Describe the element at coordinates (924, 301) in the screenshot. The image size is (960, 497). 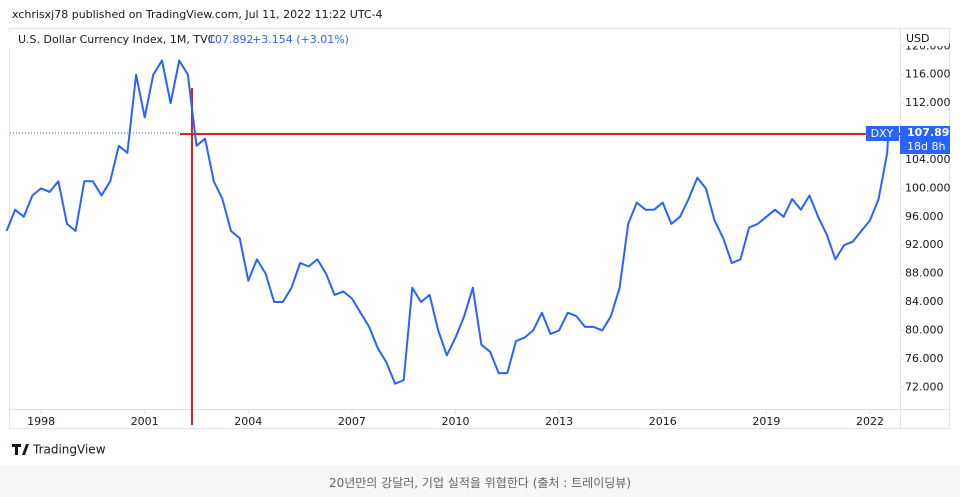
I see `y-tick-label: 84.000` at that location.